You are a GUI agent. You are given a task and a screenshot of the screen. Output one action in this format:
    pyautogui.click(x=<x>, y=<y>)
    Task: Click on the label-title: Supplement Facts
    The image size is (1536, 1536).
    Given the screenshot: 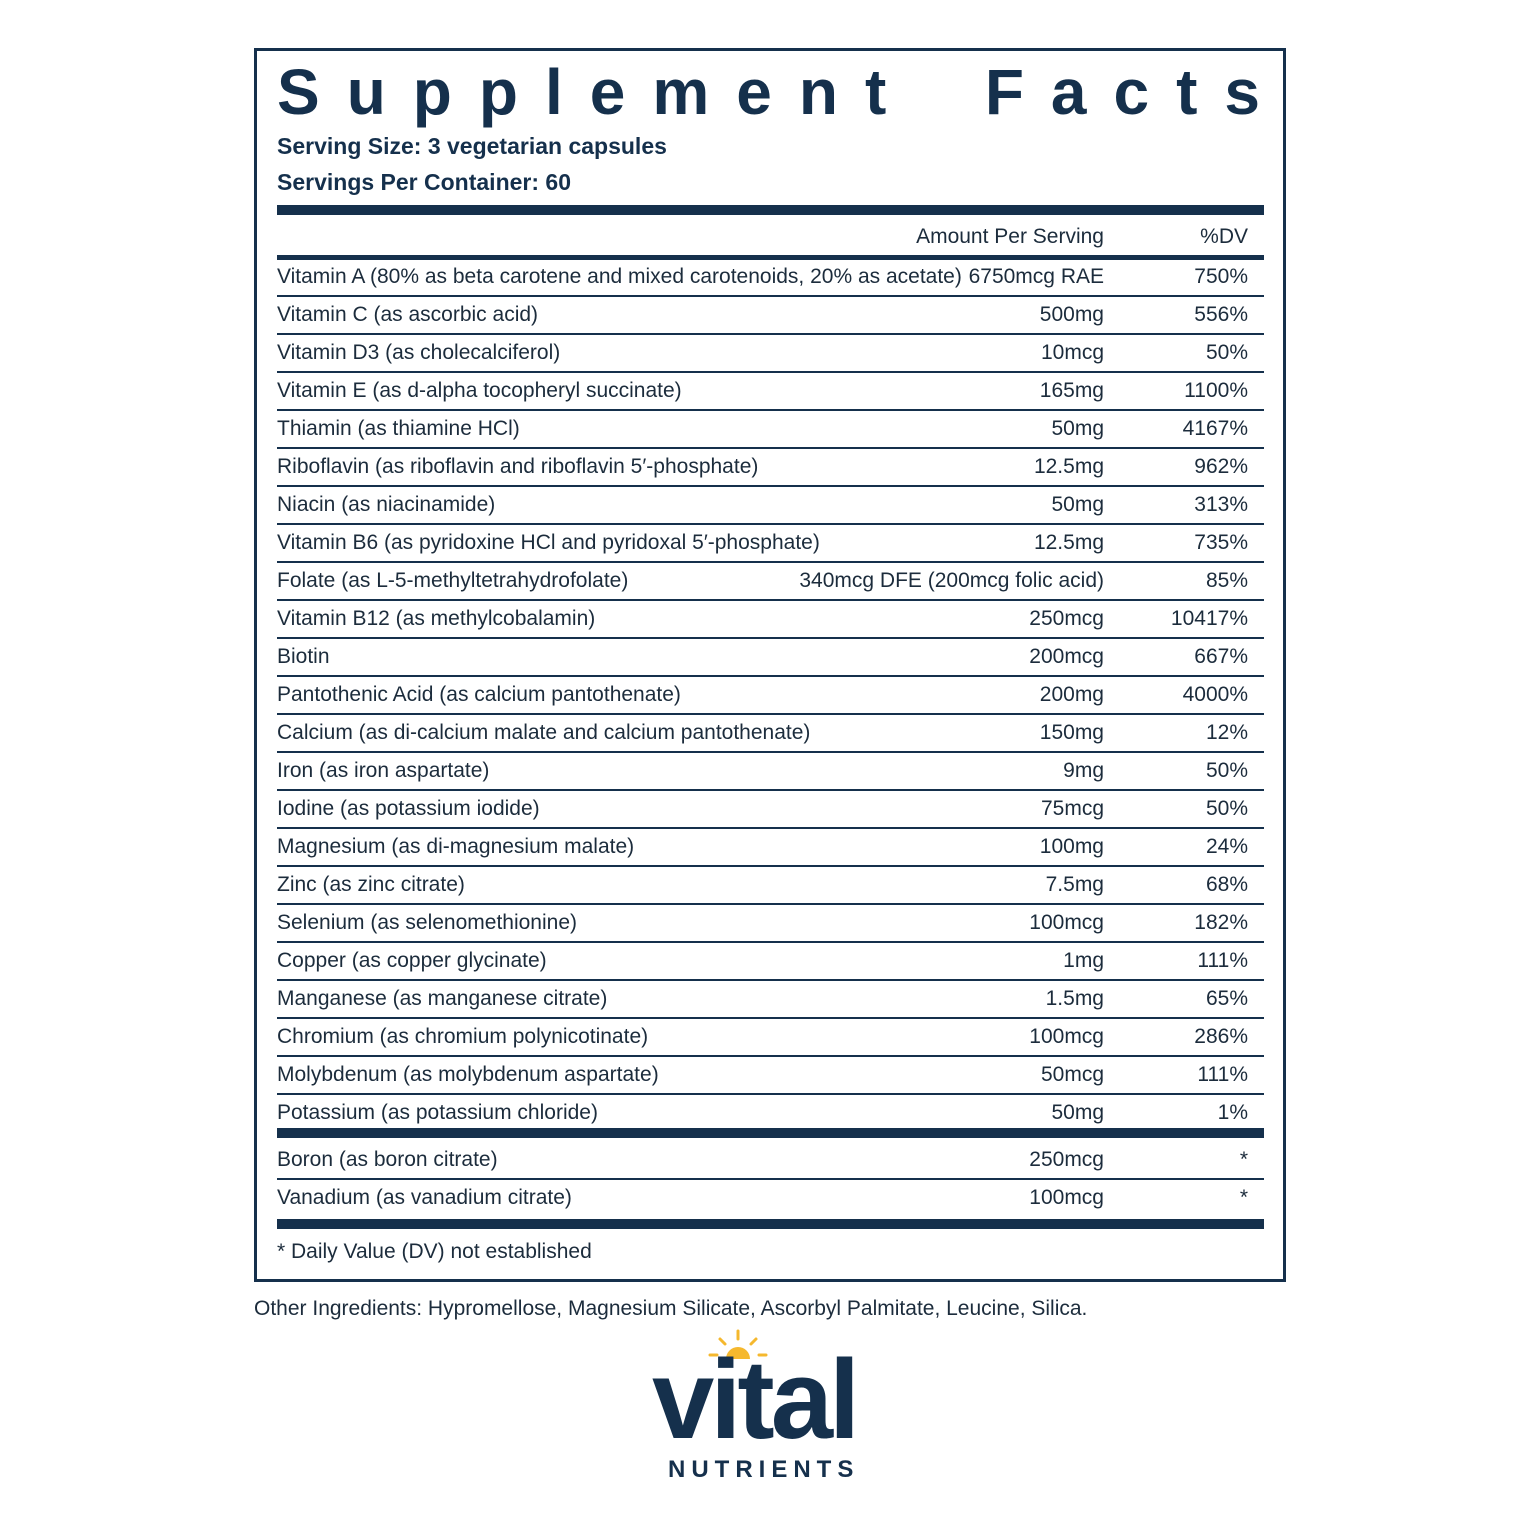 What is the action you would take?
    pyautogui.click(x=782, y=92)
    